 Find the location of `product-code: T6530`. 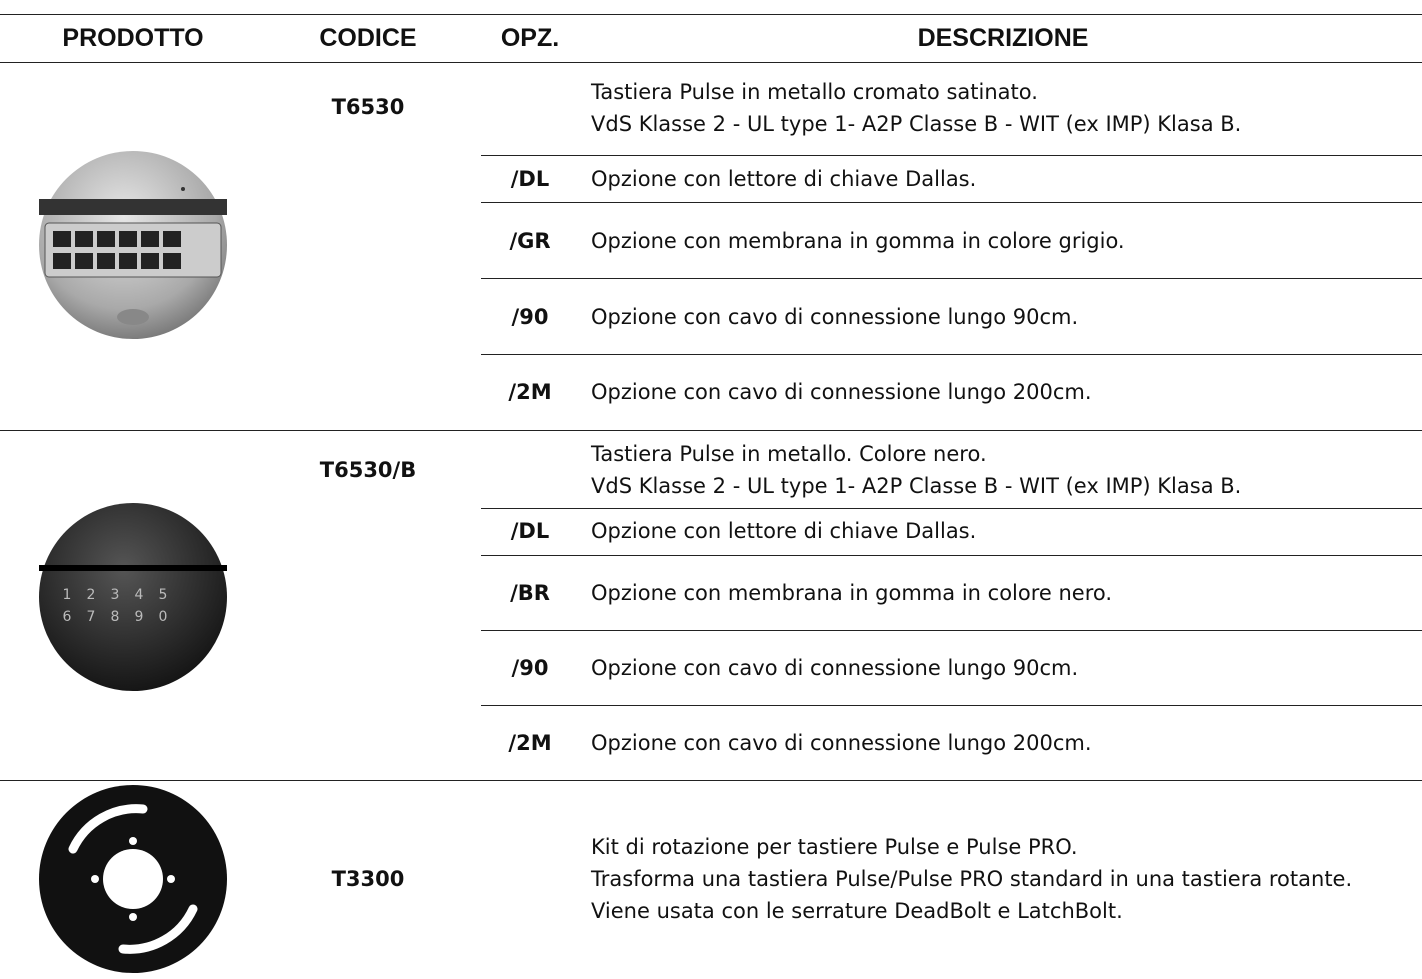

product-code: T6530 is located at coordinates (368, 107).